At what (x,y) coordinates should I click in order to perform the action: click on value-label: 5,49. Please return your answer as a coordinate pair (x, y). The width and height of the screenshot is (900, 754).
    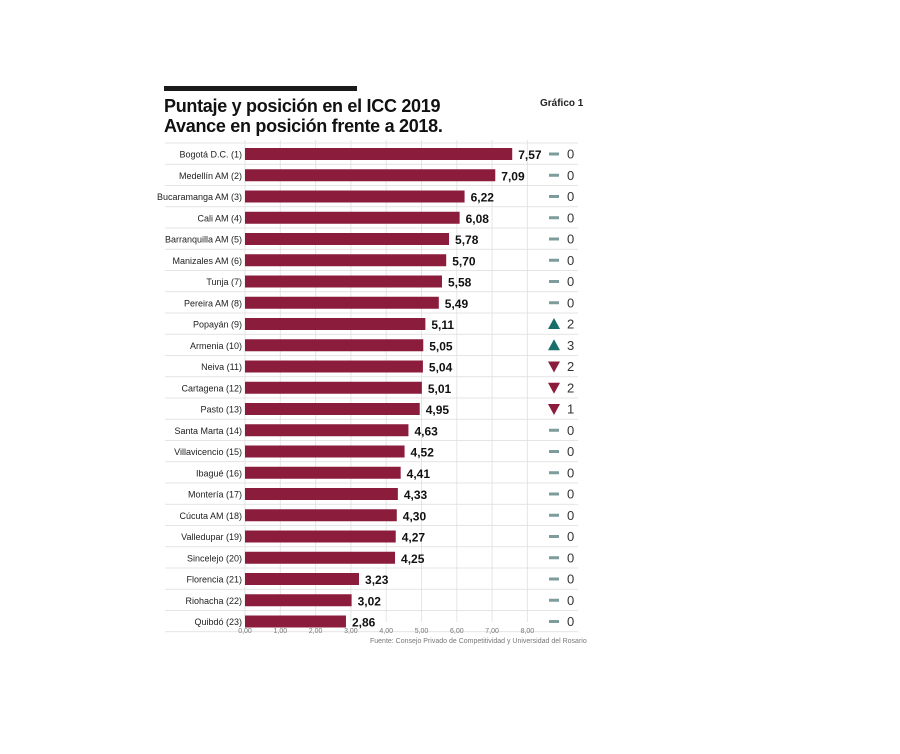
    Looking at the image, I should click on (457, 304).